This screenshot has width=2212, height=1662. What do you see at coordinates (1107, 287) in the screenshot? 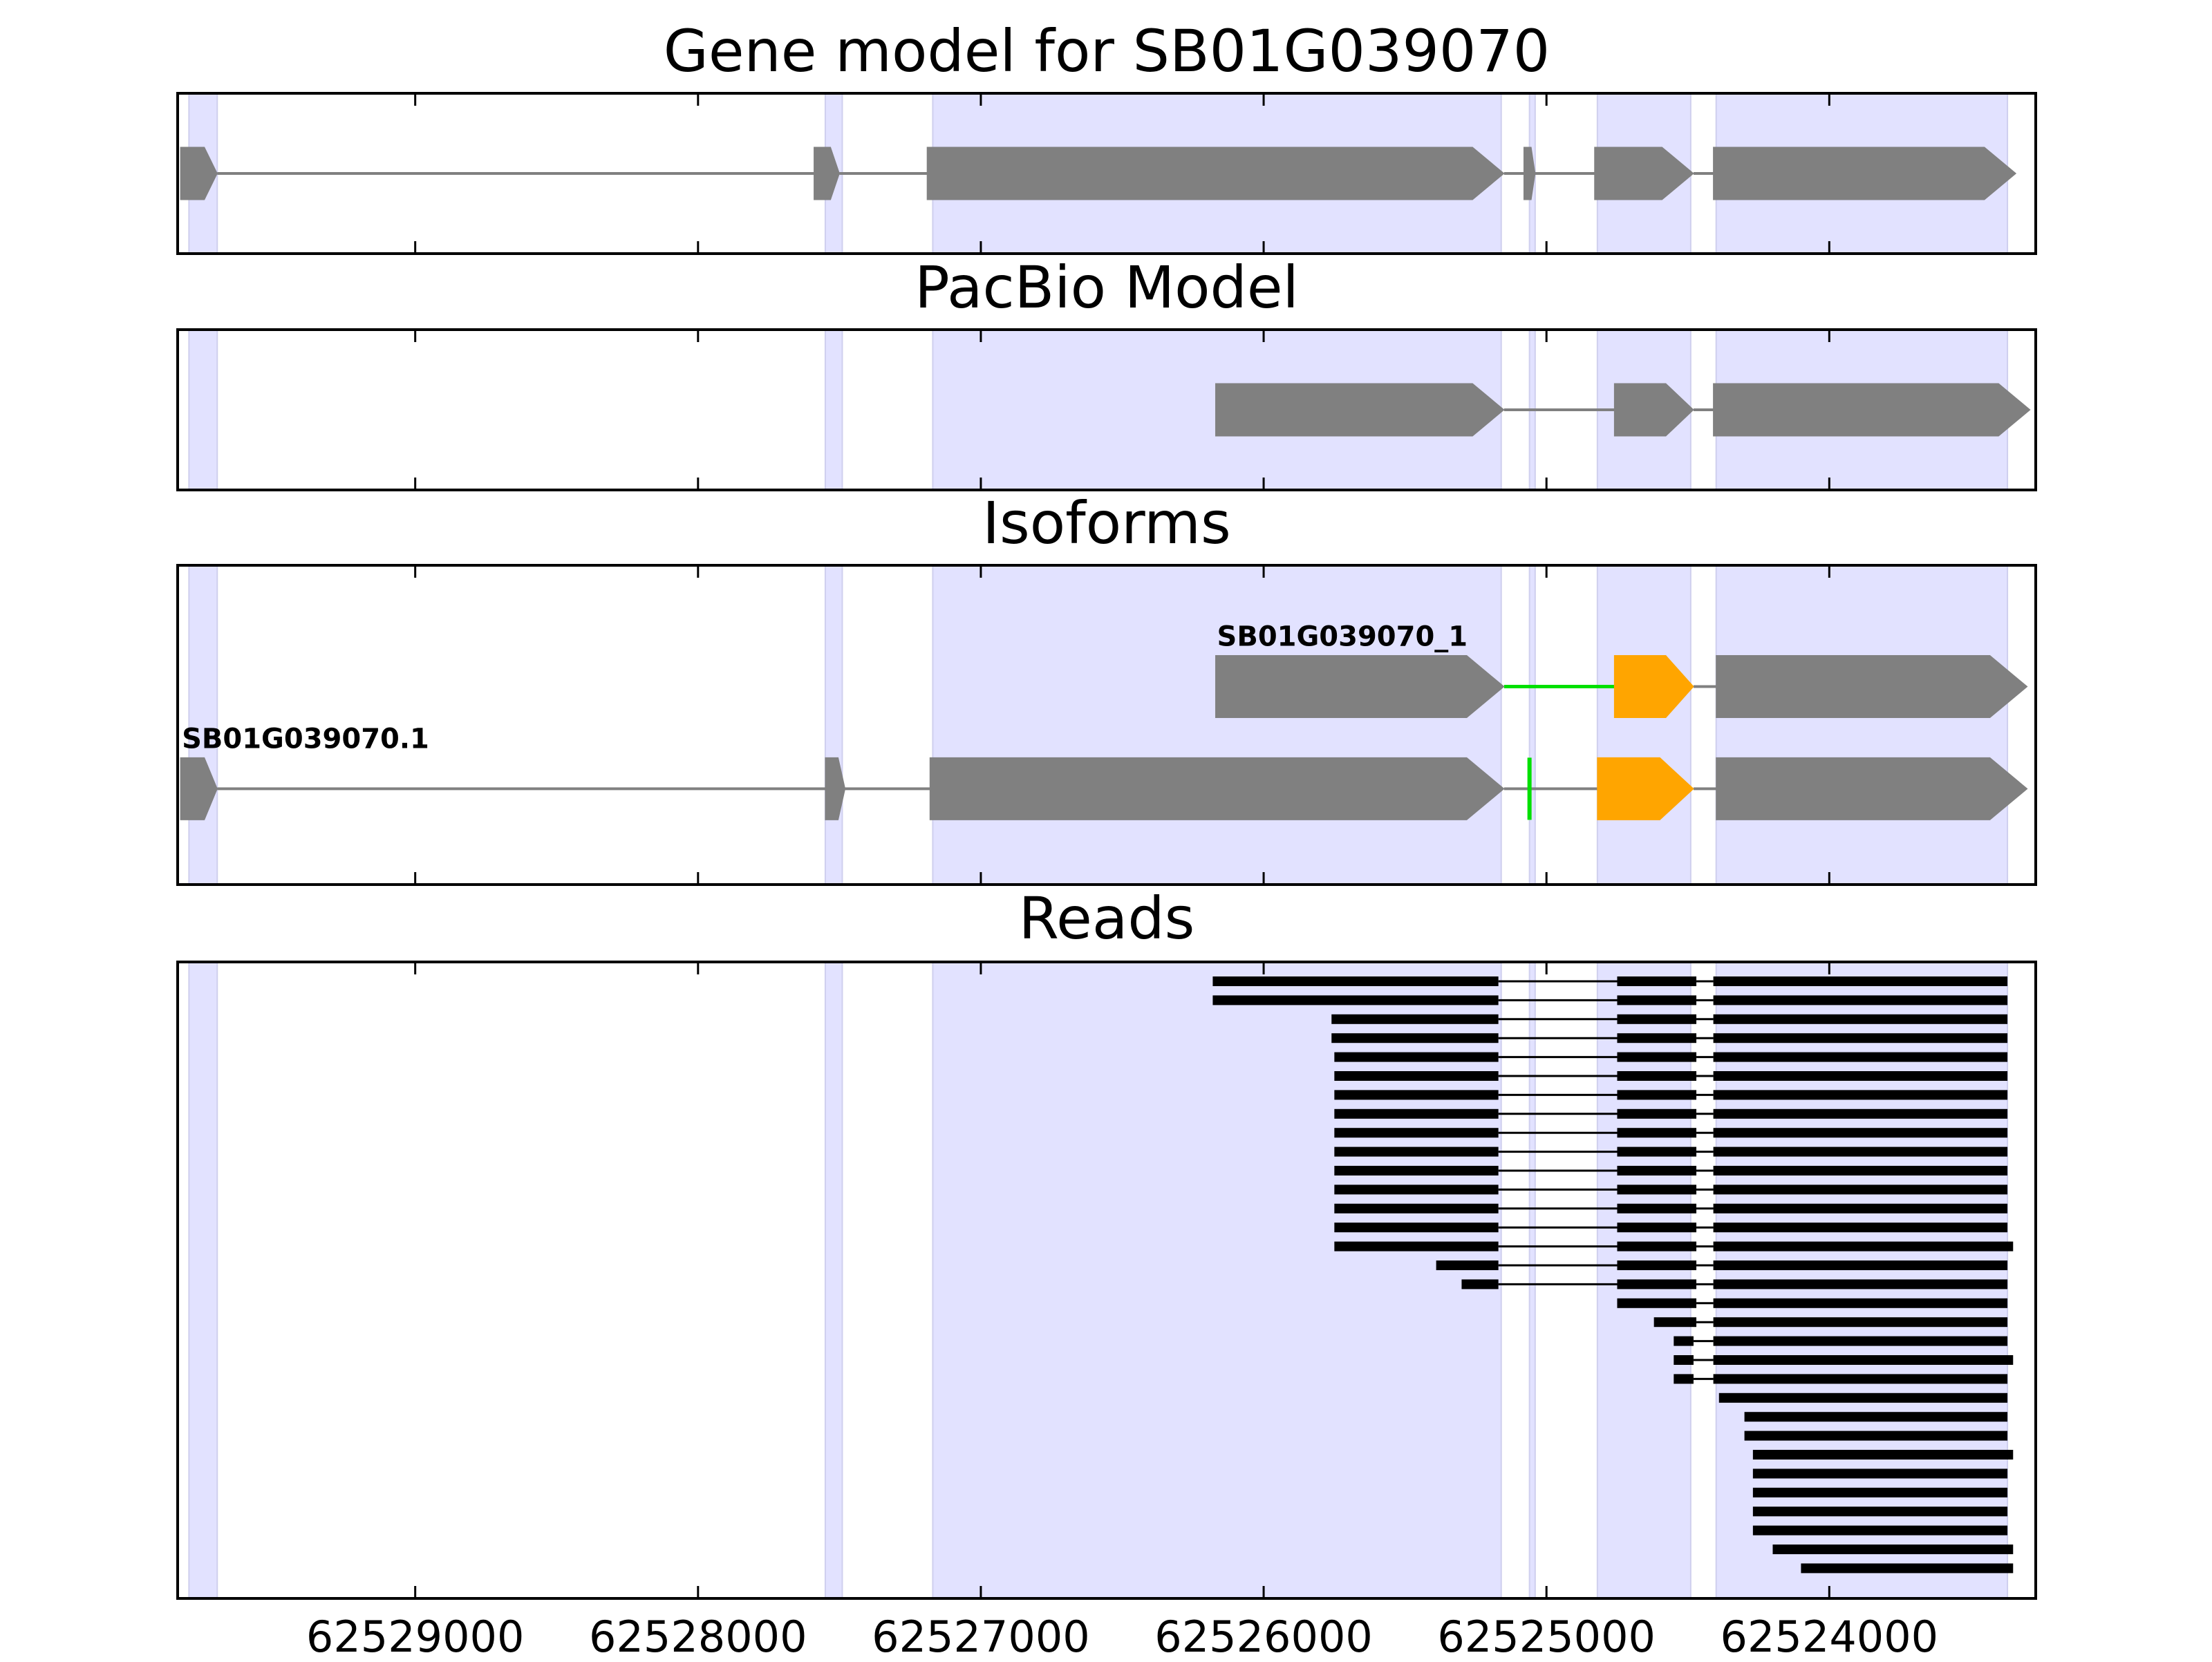
I see `panel-title: PacBio Model` at bounding box center [1107, 287].